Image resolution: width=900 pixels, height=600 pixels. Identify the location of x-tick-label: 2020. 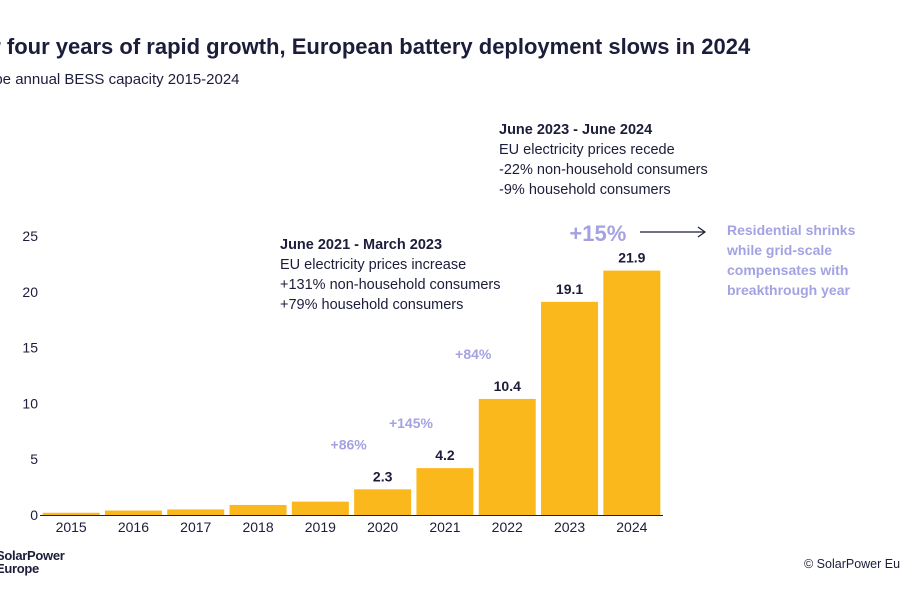
(382, 527).